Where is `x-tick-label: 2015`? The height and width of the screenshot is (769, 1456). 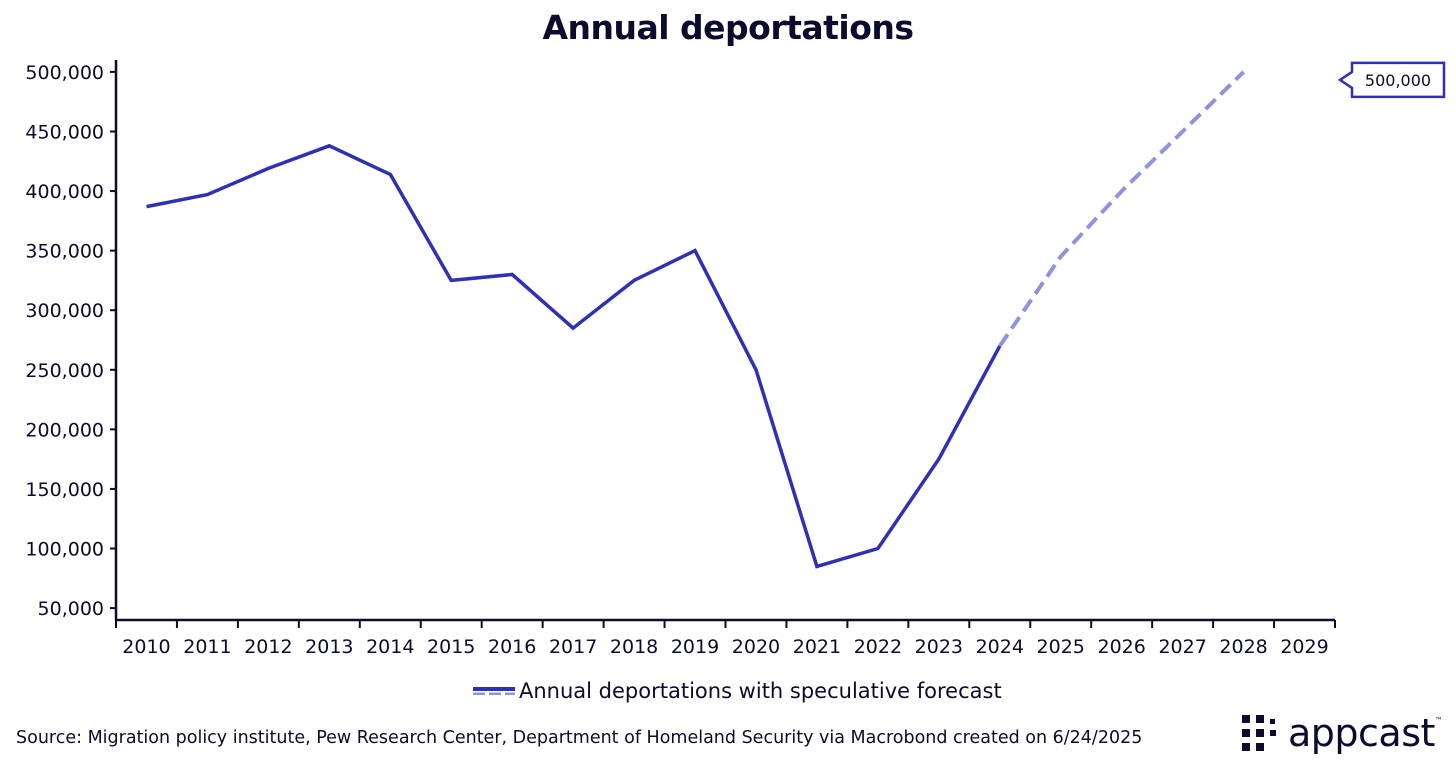
x-tick-label: 2015 is located at coordinates (451, 647).